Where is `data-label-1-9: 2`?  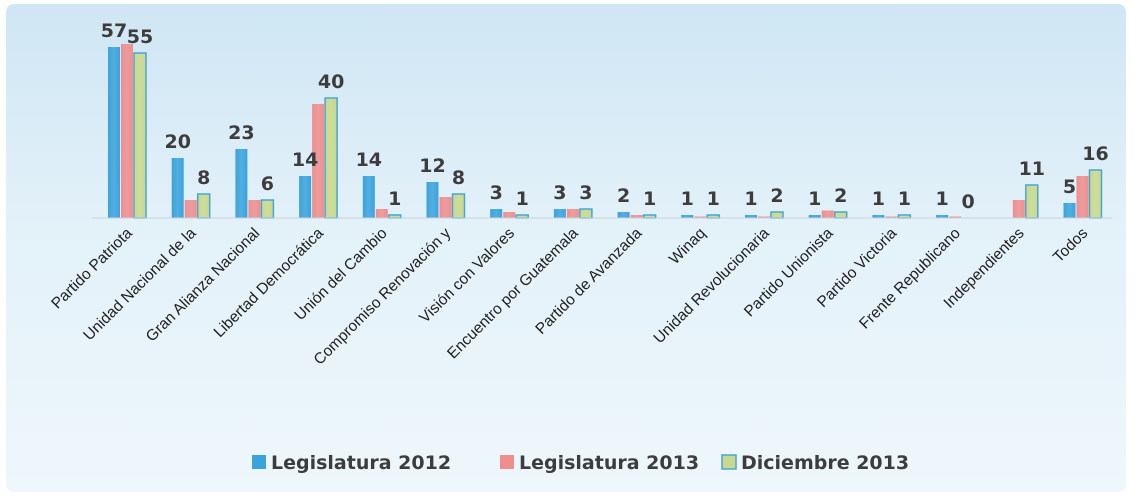 data-label-1-9: 2 is located at coordinates (623, 196).